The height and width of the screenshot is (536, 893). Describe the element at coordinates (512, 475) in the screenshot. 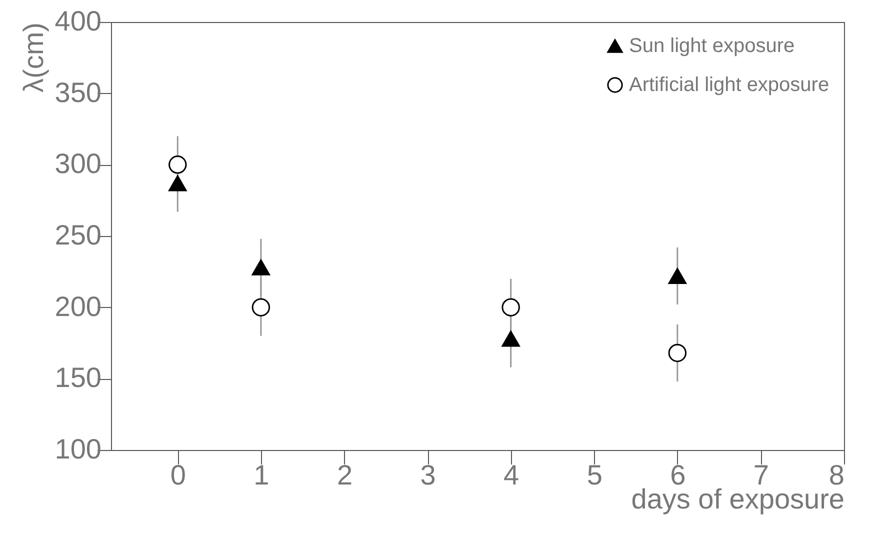

I see `x-tick-label: 4` at that location.